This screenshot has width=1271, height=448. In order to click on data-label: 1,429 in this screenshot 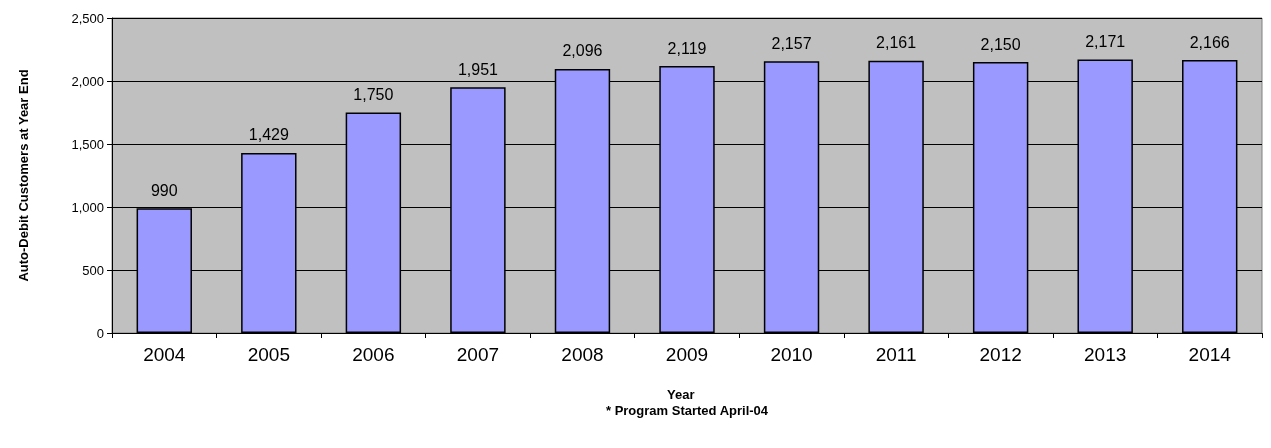, I will do `click(268, 135)`.